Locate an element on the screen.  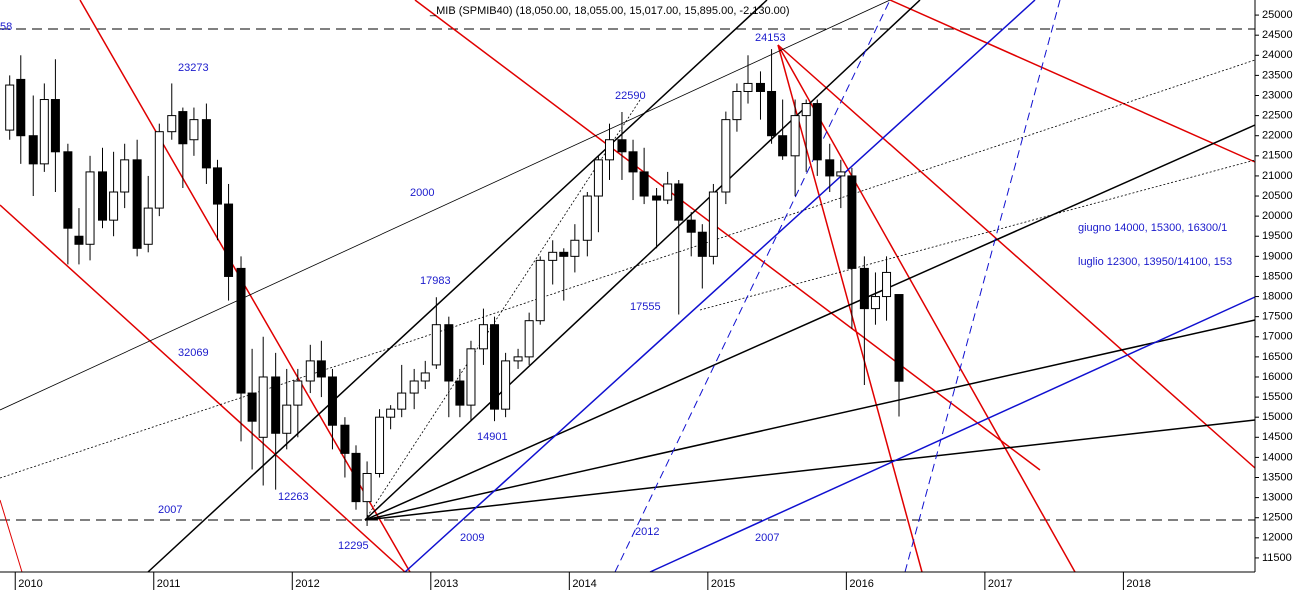
y-tick-label: 23500 is located at coordinates (1277, 75).